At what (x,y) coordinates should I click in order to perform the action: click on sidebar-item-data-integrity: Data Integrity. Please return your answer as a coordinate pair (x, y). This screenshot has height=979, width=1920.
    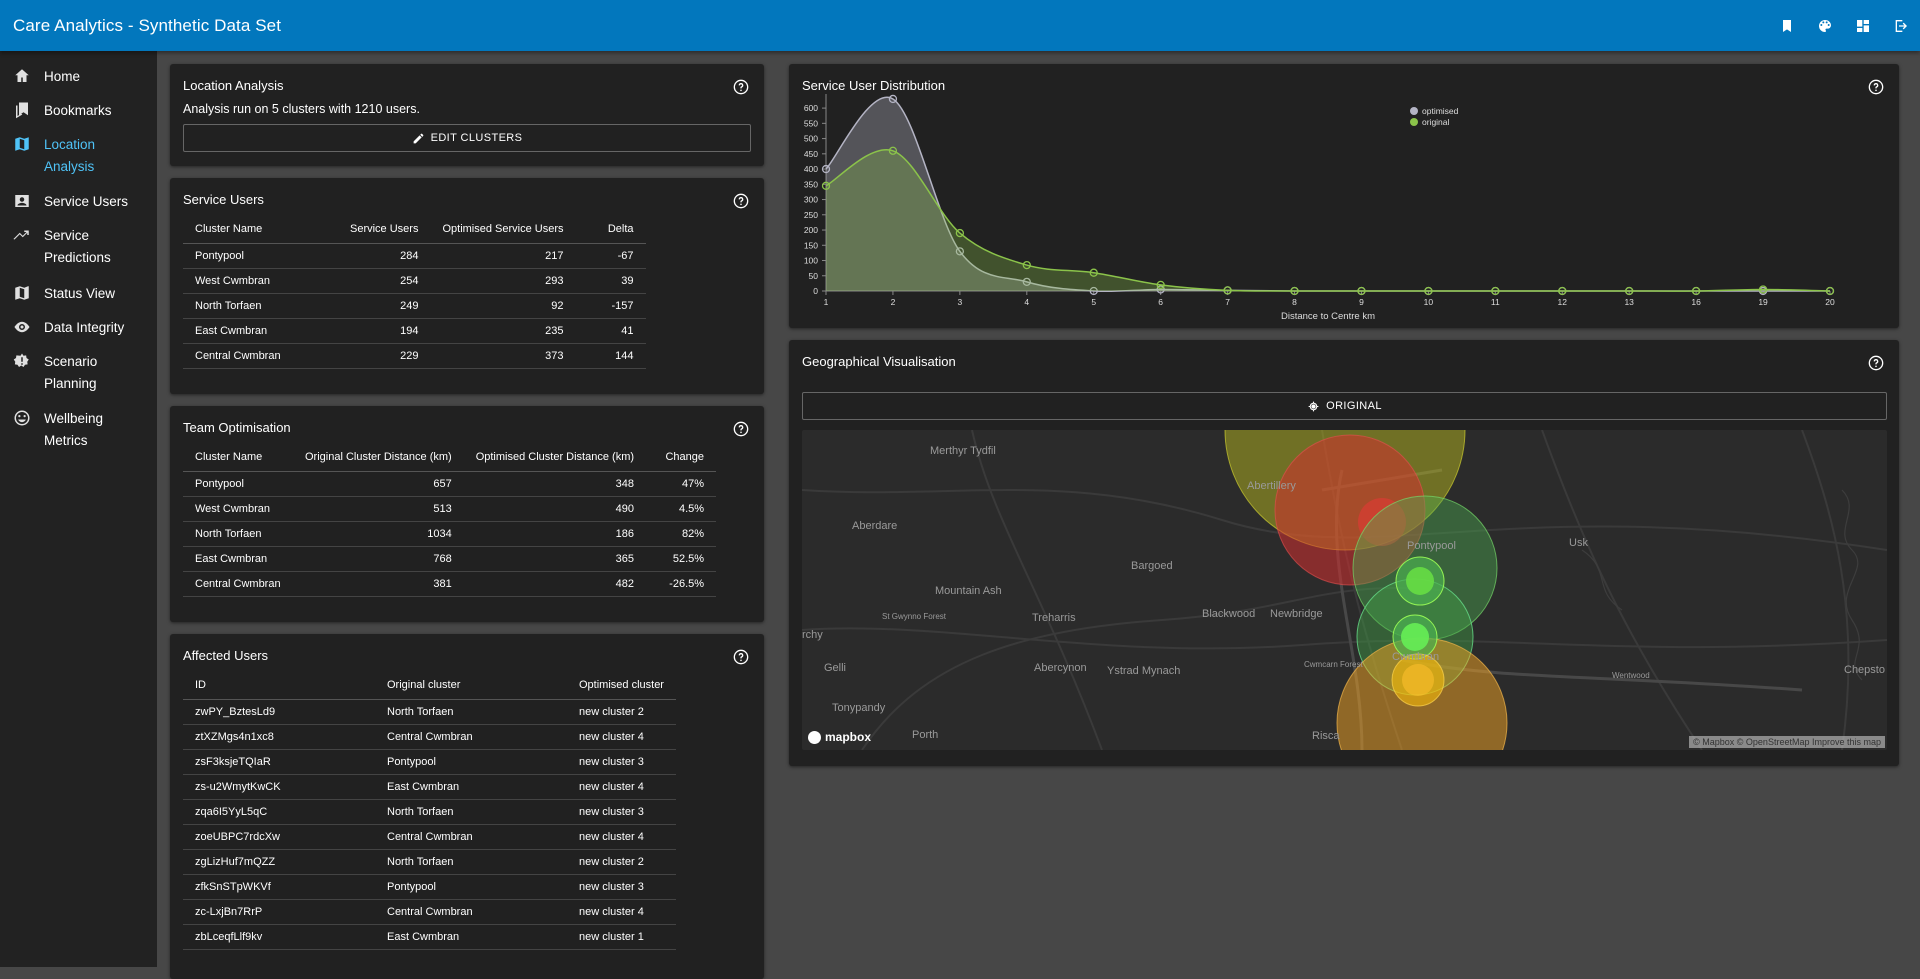
    Looking at the image, I should click on (67, 328).